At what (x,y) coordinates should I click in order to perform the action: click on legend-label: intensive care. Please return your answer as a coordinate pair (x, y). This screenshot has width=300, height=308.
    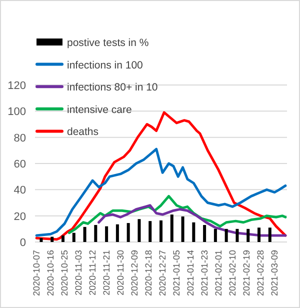
    Looking at the image, I should click on (99, 110).